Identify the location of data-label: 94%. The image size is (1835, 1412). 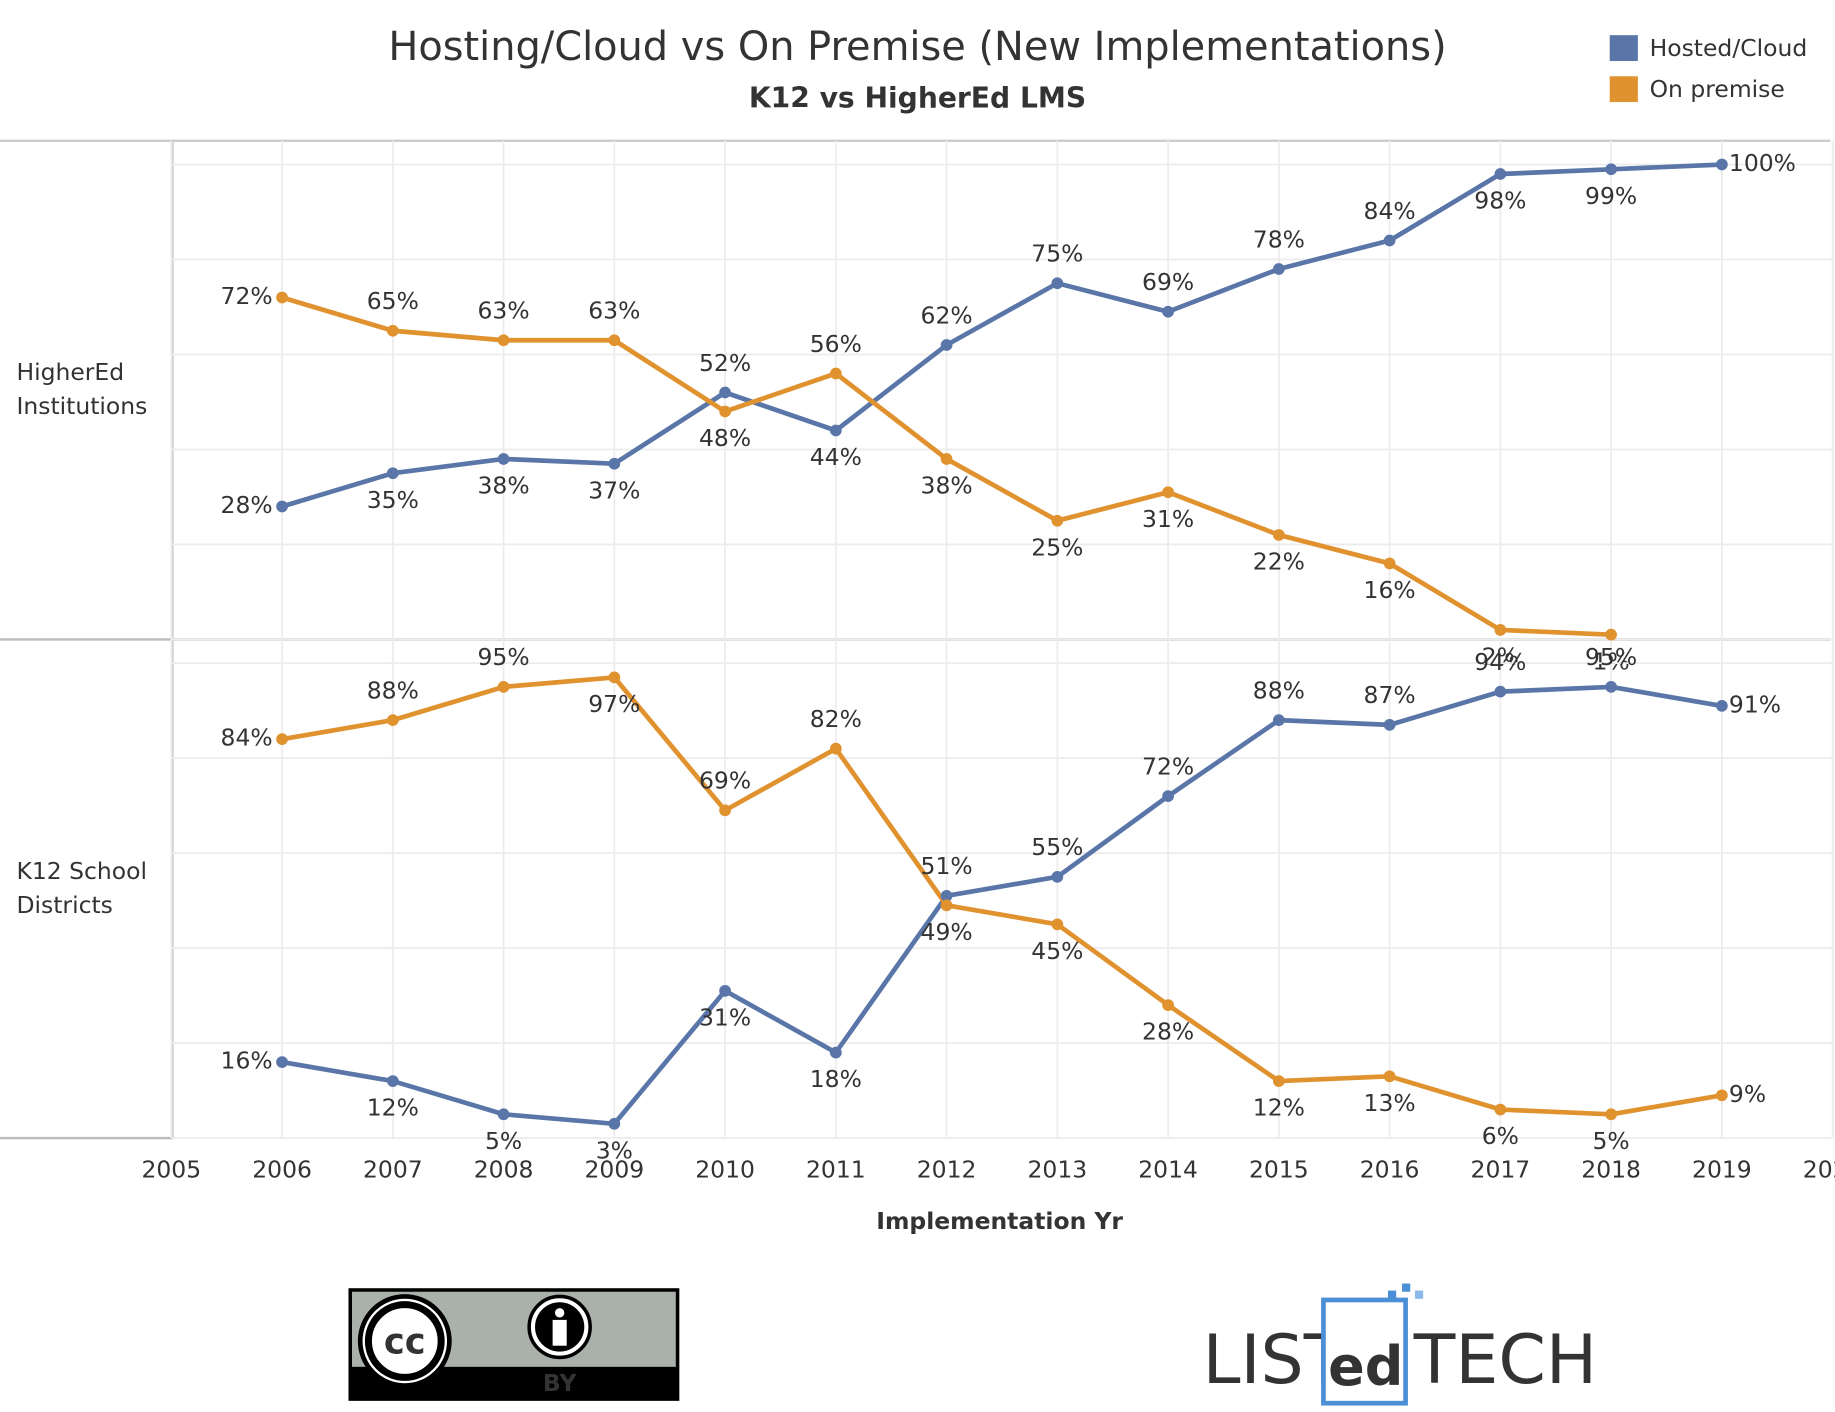
(1500, 662).